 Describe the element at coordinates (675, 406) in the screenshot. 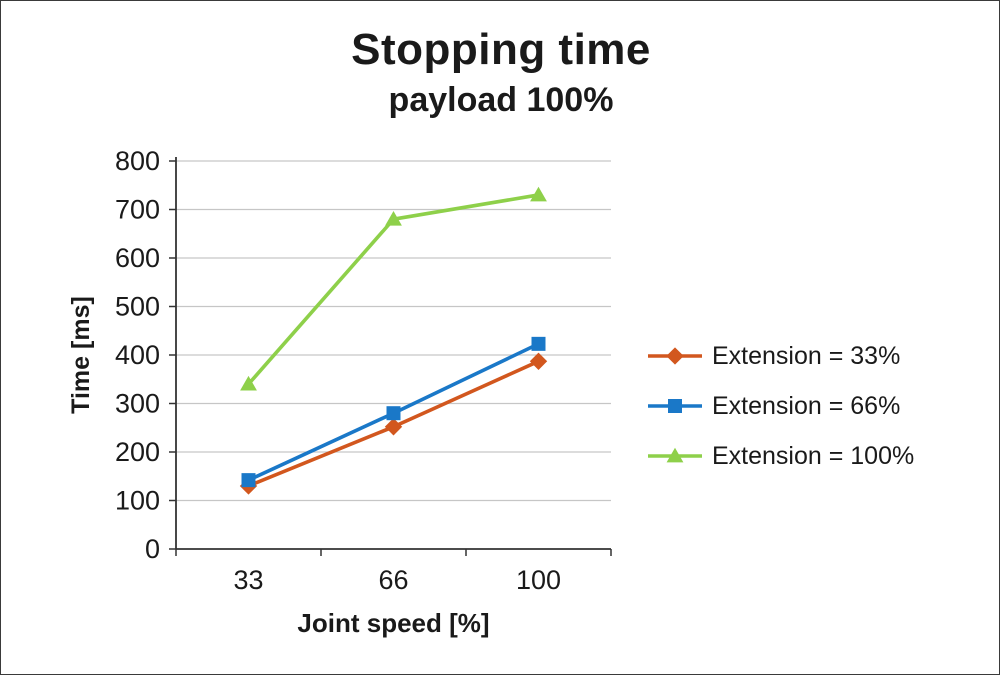

I see `legend-square-swatch-icon` at that location.